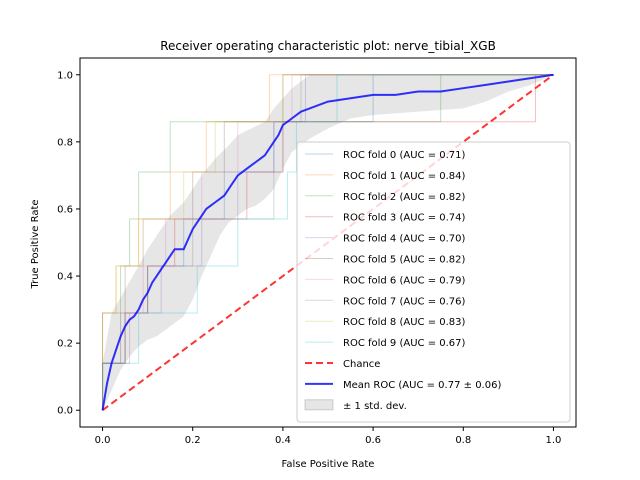  What do you see at coordinates (193, 440) in the screenshot?
I see `x-tick-label: 0.2` at bounding box center [193, 440].